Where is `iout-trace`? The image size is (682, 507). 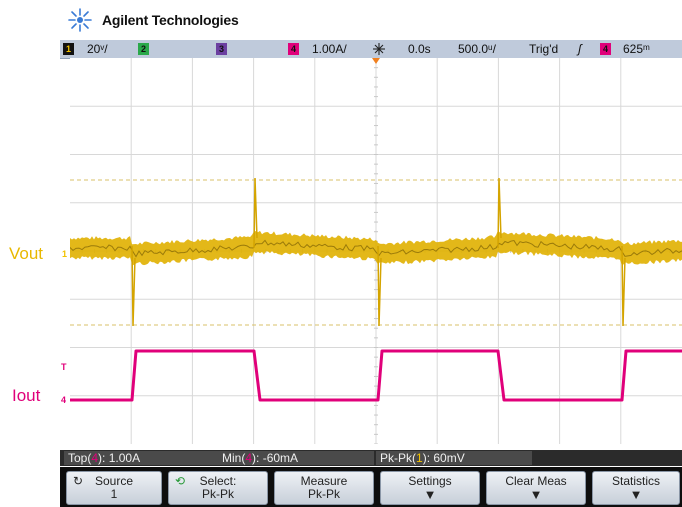
iout-trace is located at coordinates (376, 375).